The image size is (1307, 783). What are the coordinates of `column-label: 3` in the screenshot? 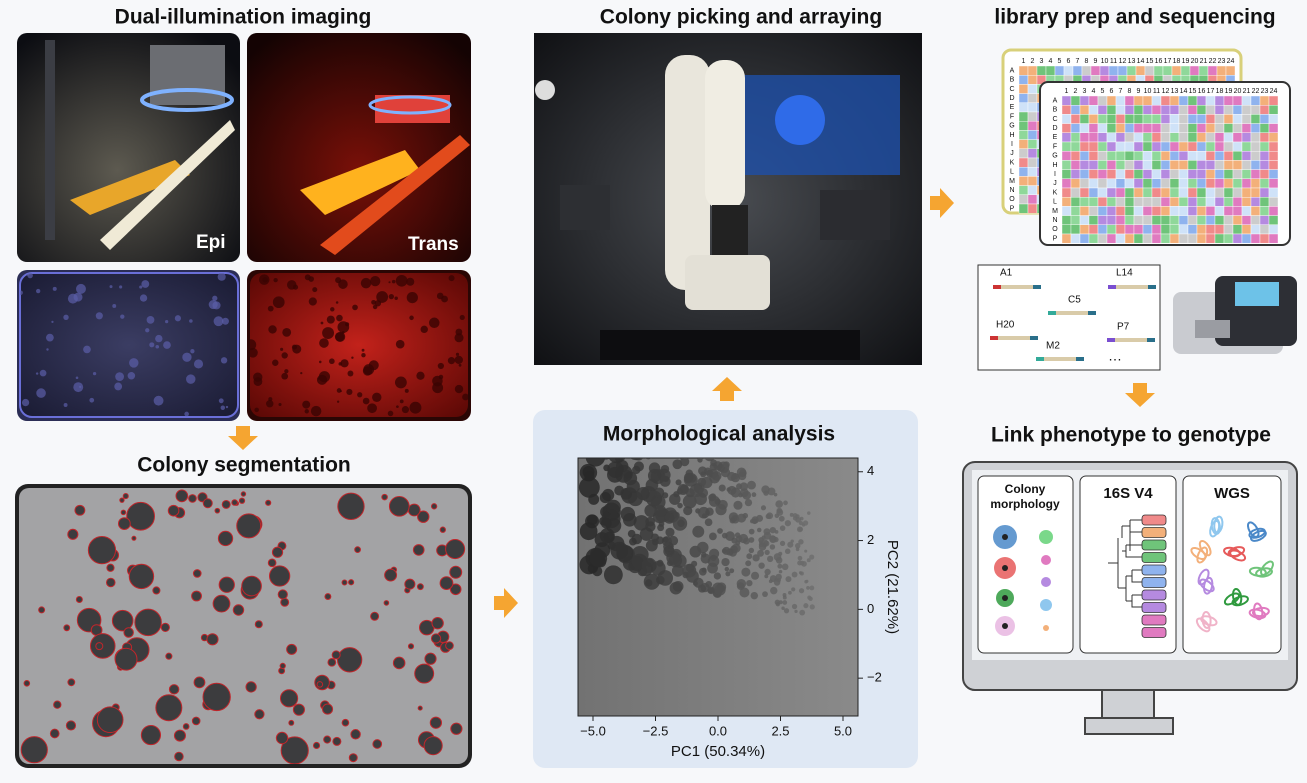 It's located at (1085, 91).